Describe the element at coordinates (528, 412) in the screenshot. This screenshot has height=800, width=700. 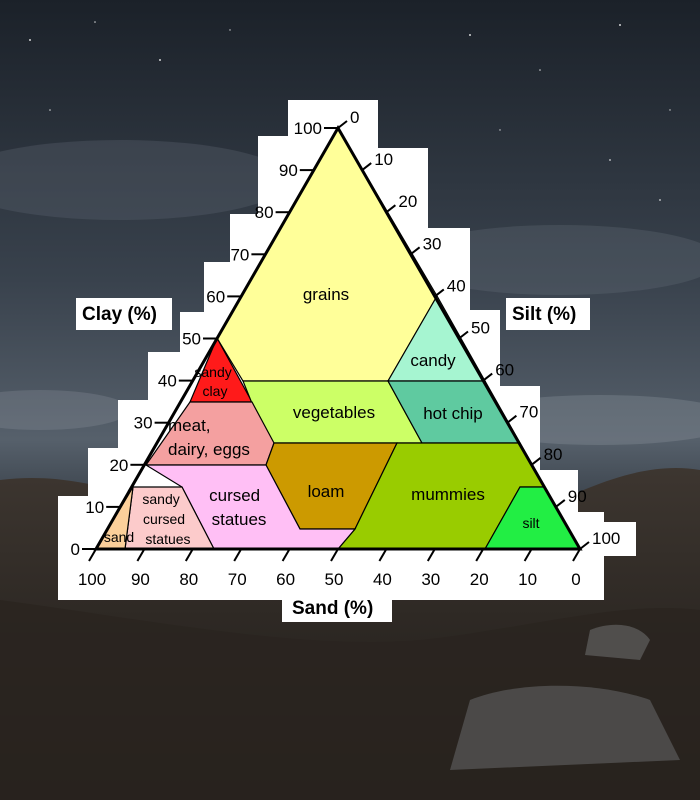
I see `silt-tick-label: 70` at that location.